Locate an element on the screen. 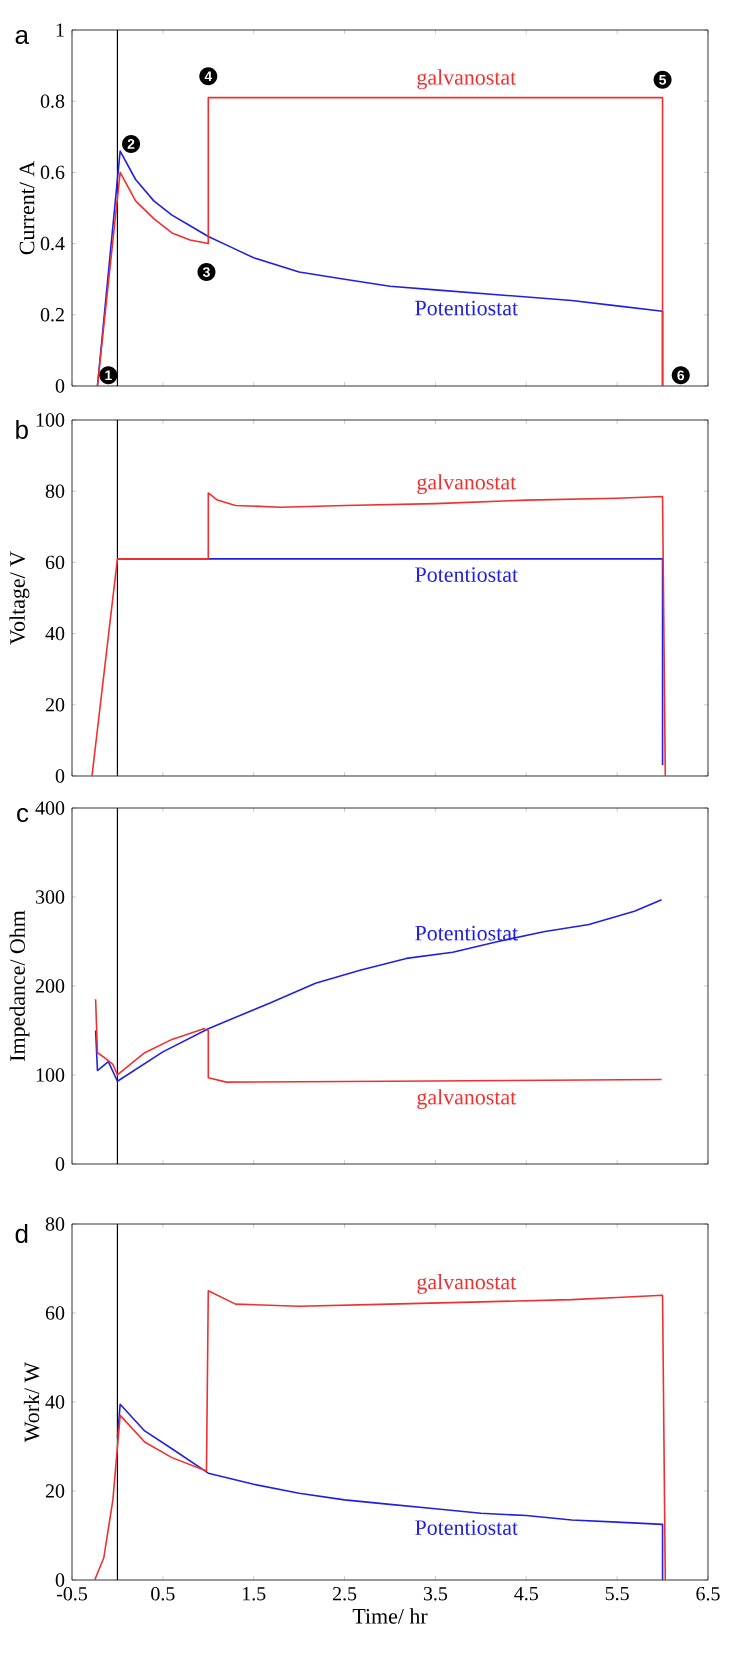 The image size is (734, 1666). y-tick-label: 200 is located at coordinates (50, 986).